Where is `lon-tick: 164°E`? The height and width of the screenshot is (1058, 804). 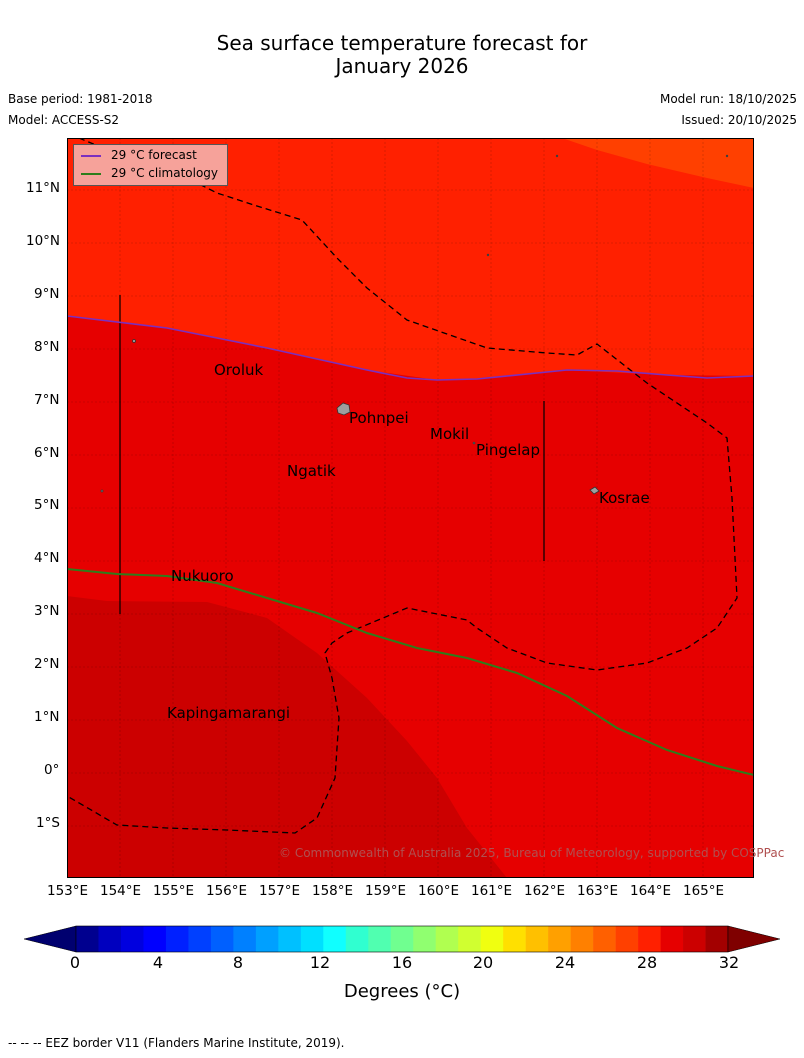
lon-tick: 164°E is located at coordinates (651, 891).